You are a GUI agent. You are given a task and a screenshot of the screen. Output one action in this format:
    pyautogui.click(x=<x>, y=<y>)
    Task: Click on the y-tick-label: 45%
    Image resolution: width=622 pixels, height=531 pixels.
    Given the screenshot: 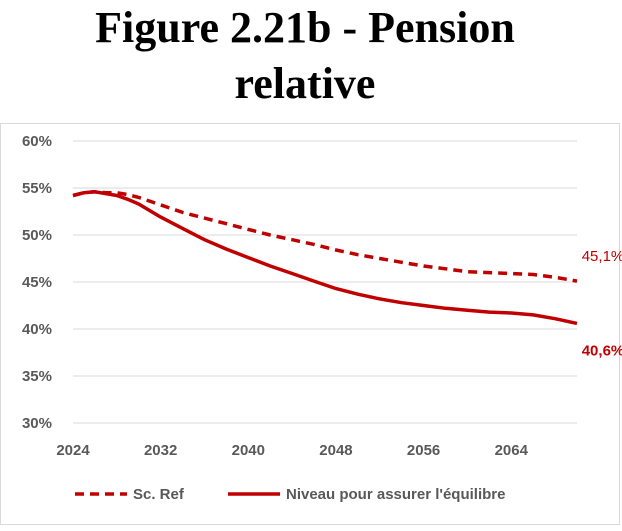 What is the action you would take?
    pyautogui.click(x=37, y=282)
    